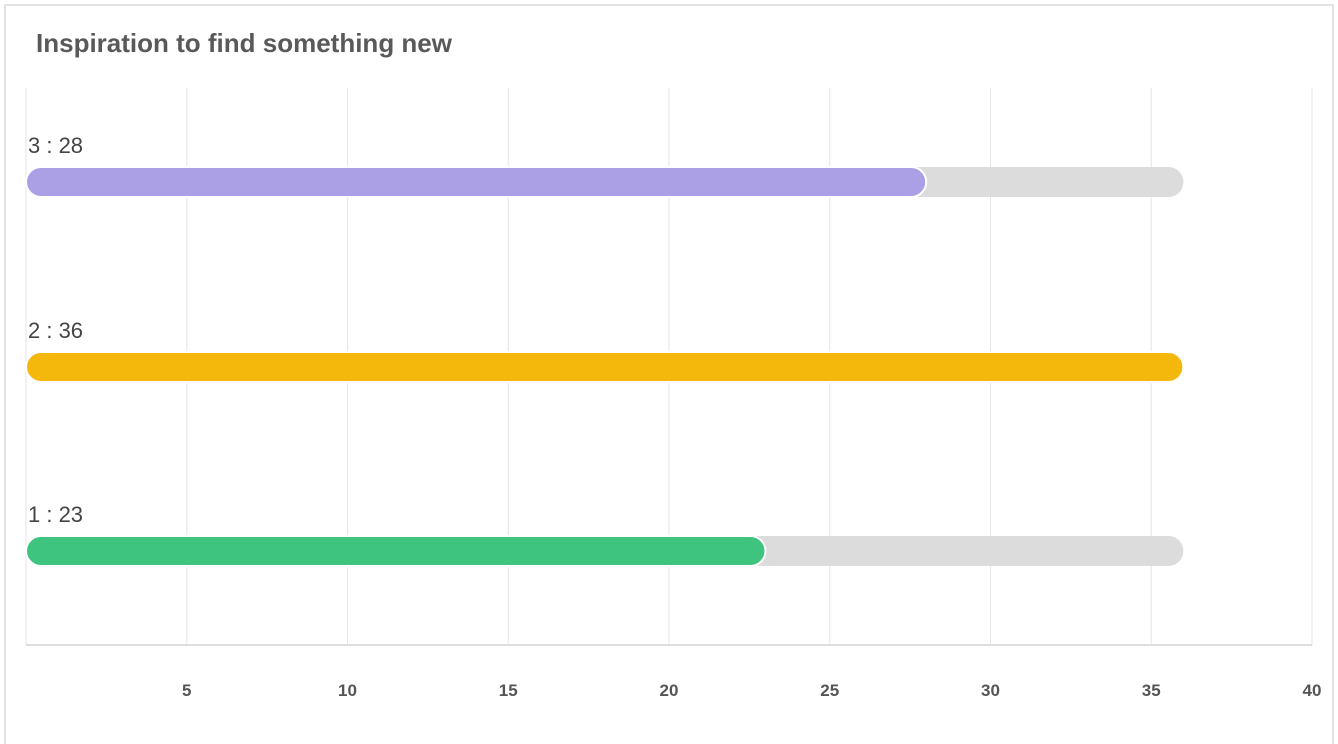 The height and width of the screenshot is (744, 1338). I want to click on x-tick-label: 30, so click(990, 690).